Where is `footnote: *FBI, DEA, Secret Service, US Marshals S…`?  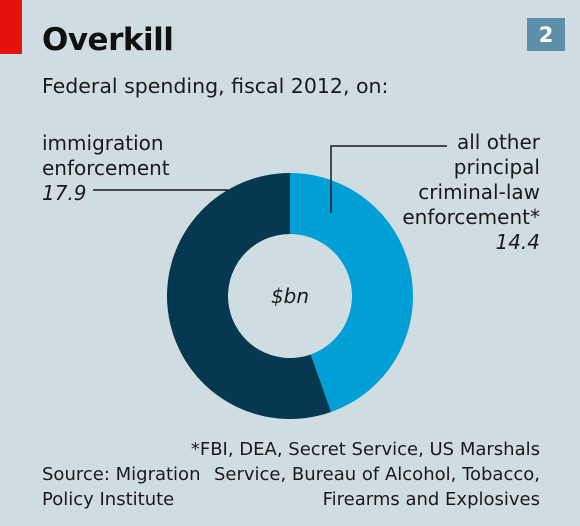
footnote: *FBI, DEA, Secret Service, US Marshals S… is located at coordinates (365, 474).